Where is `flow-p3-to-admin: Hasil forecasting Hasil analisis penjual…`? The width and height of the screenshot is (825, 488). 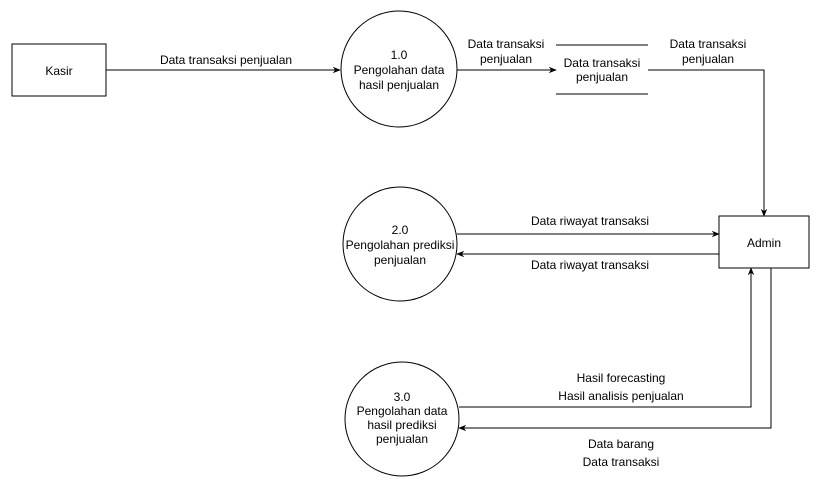
flow-p3-to-admin: Hasil forecasting Hasil analisis penjual… is located at coordinates (607, 337).